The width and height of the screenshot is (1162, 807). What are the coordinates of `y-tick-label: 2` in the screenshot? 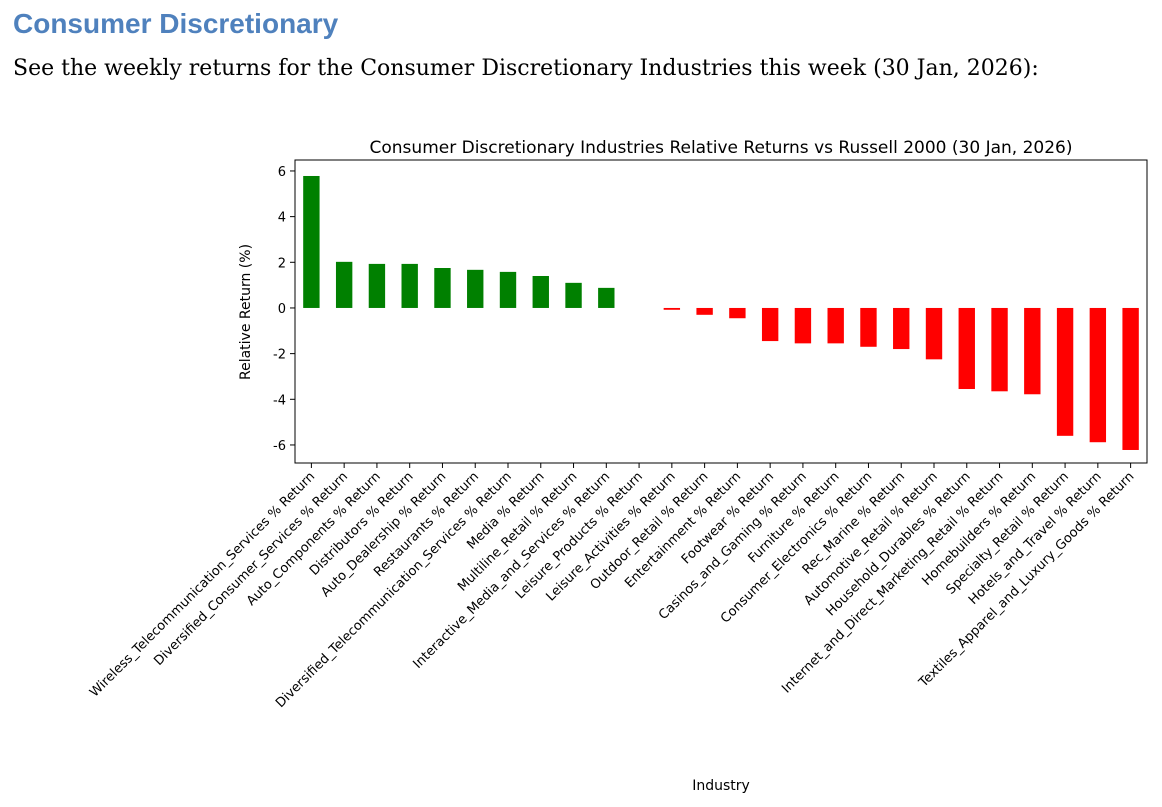 It's located at (282, 263).